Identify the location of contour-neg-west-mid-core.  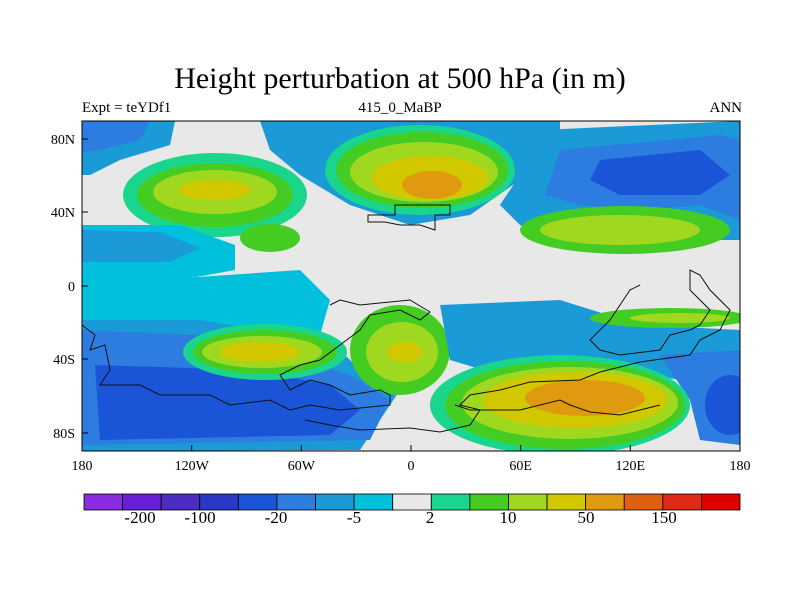
(141, 246).